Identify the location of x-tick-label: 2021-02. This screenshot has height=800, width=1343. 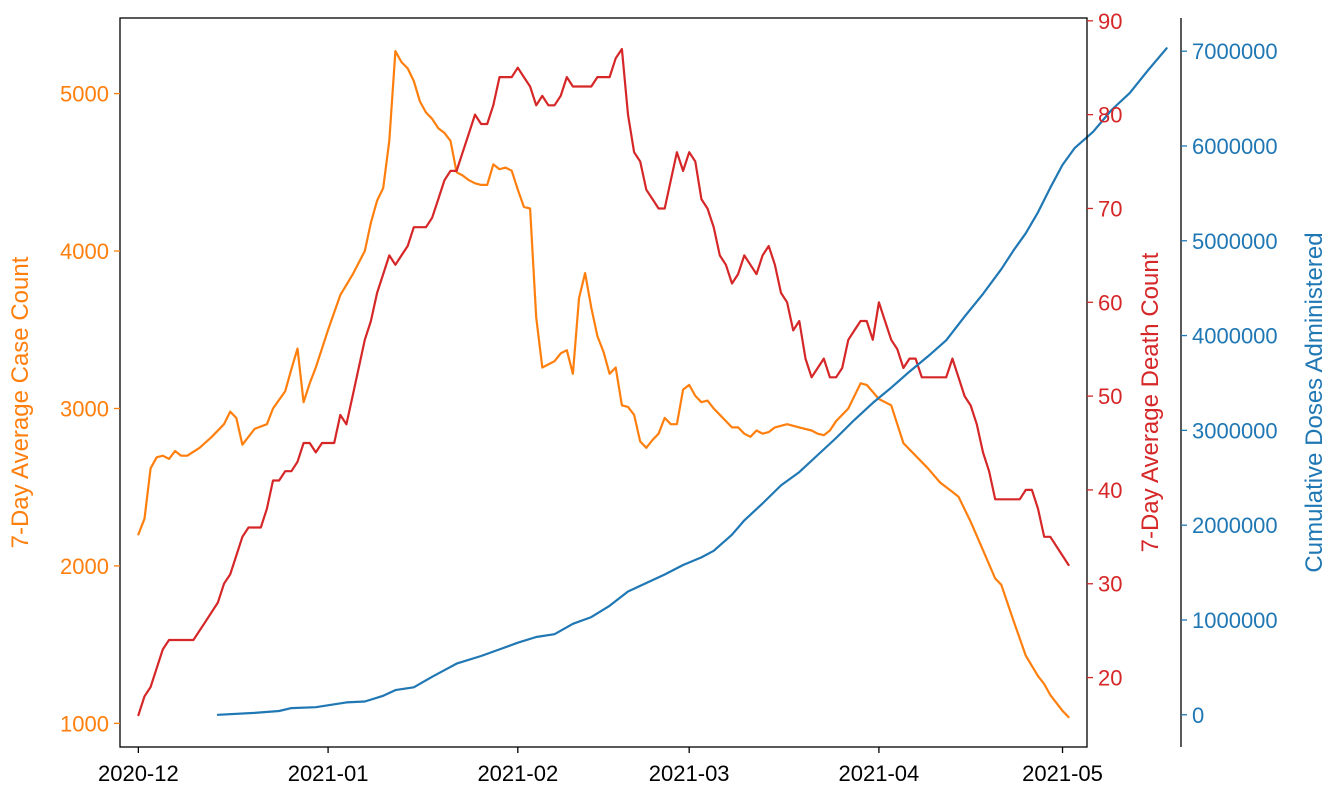
(517, 773).